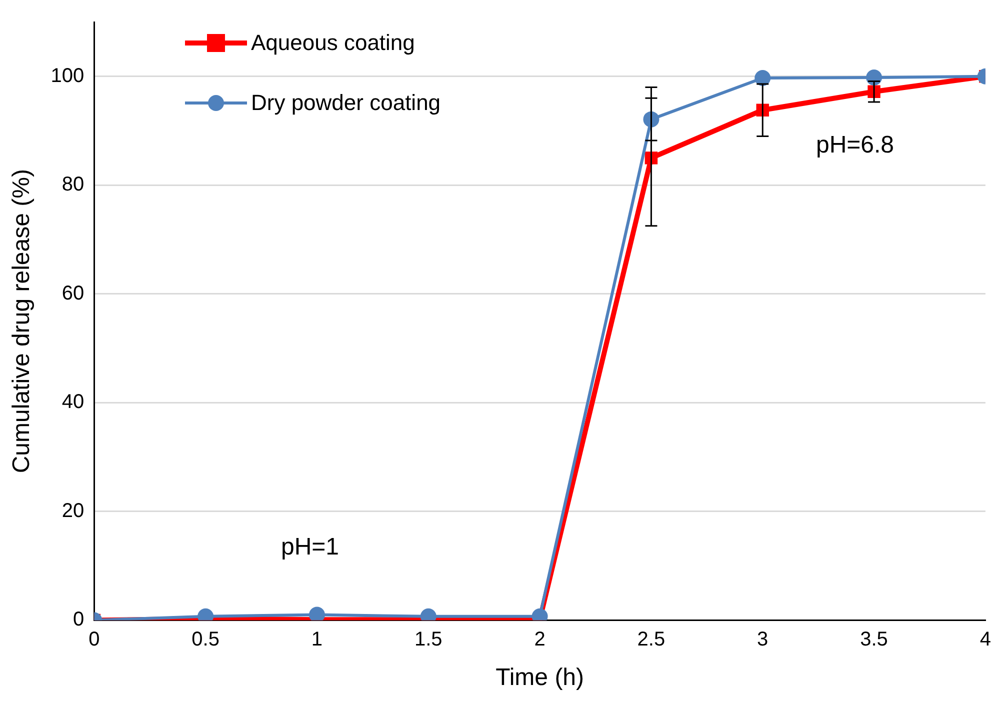 The image size is (999, 701). I want to click on y-tick-label: 40, so click(73, 402).